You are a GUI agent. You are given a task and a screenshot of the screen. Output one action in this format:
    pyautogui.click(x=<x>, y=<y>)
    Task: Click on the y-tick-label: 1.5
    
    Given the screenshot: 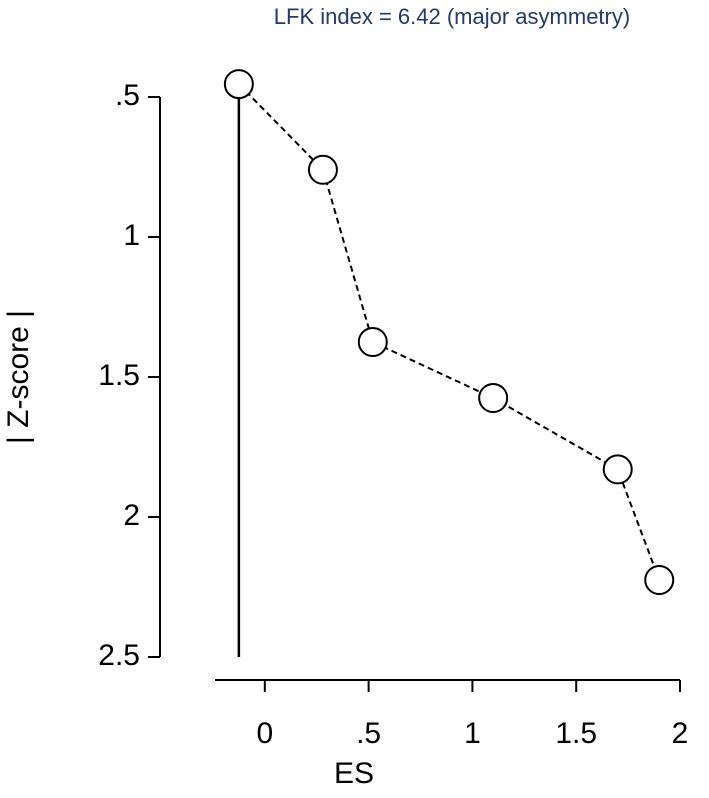 What is the action you would take?
    pyautogui.click(x=119, y=375)
    